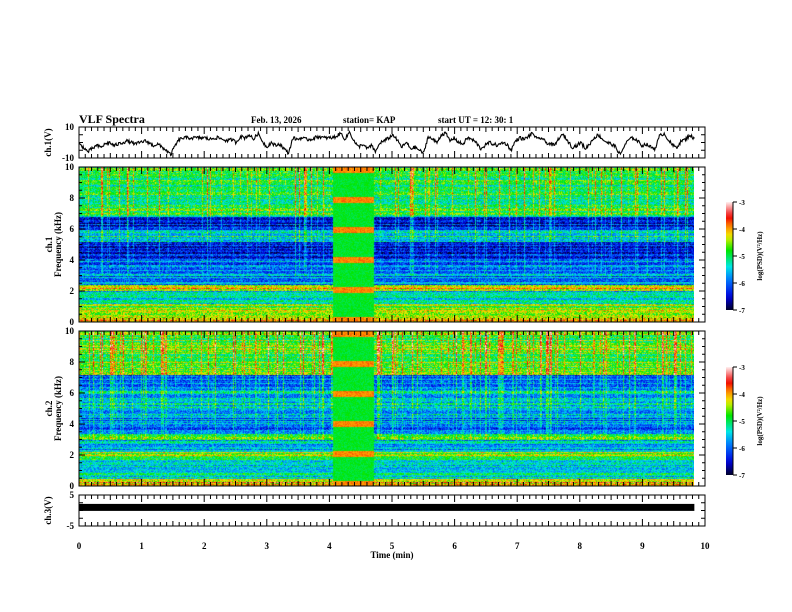 The image size is (792, 612). What do you see at coordinates (580, 546) in the screenshot?
I see `x-tick-label: 8` at bounding box center [580, 546].